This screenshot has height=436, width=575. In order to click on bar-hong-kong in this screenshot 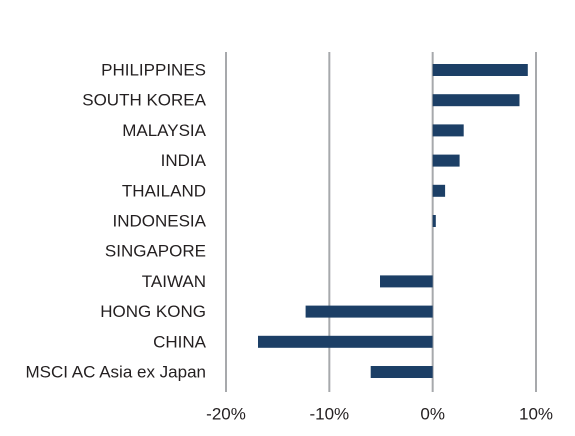, I will do `click(369, 311)`.